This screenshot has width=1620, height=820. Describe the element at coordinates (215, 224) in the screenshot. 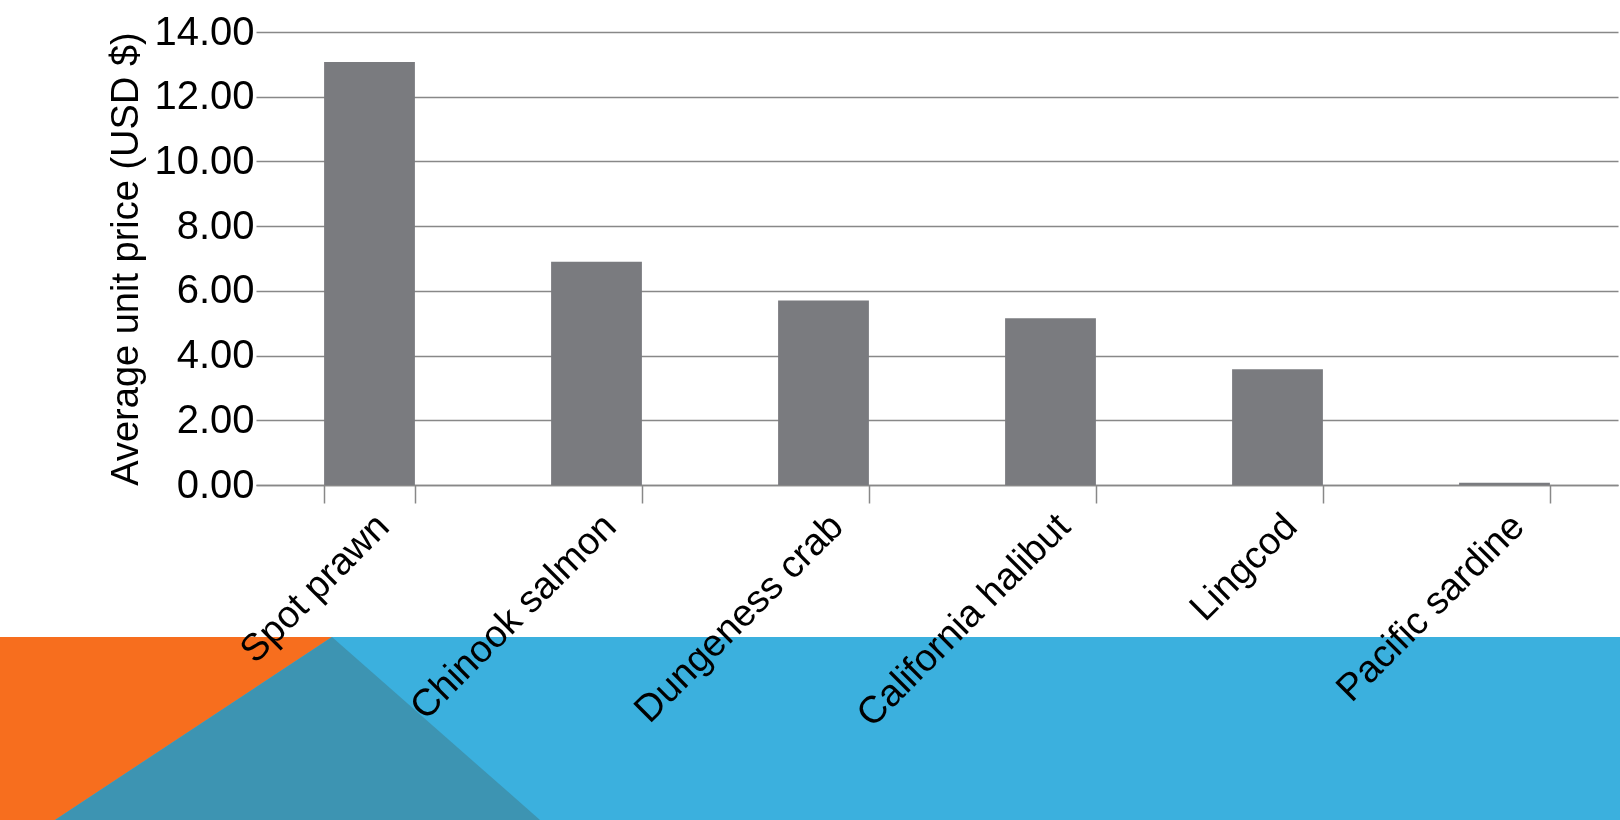

I see `y-tick-label: 8.00` at that location.